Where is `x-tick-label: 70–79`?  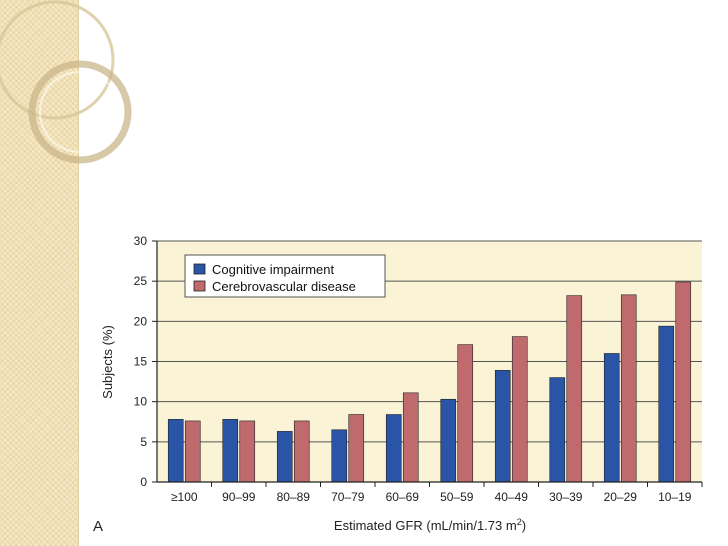 x-tick-label: 70–79 is located at coordinates (348, 497).